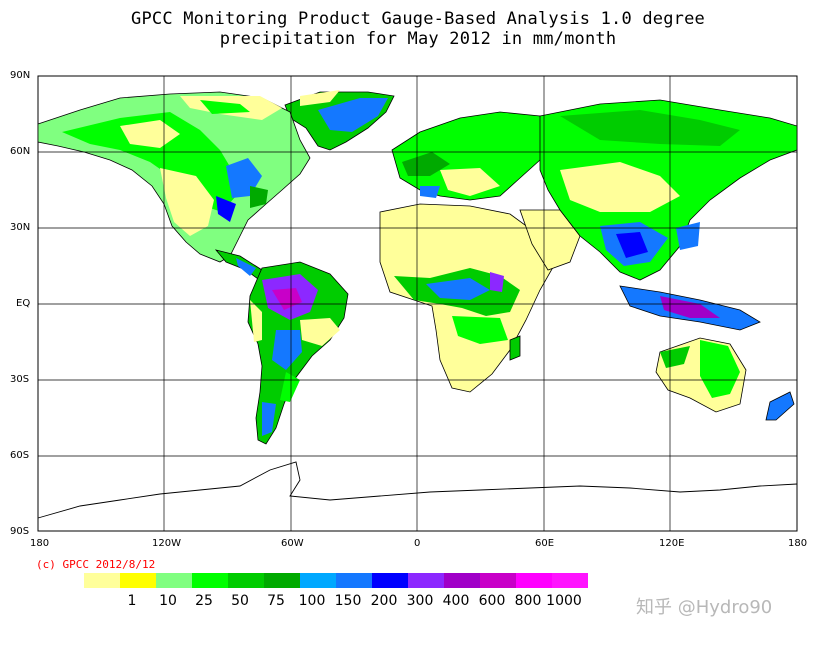  I want to click on copyright-text: (c) GPCC 2012/8/12, so click(96, 564).